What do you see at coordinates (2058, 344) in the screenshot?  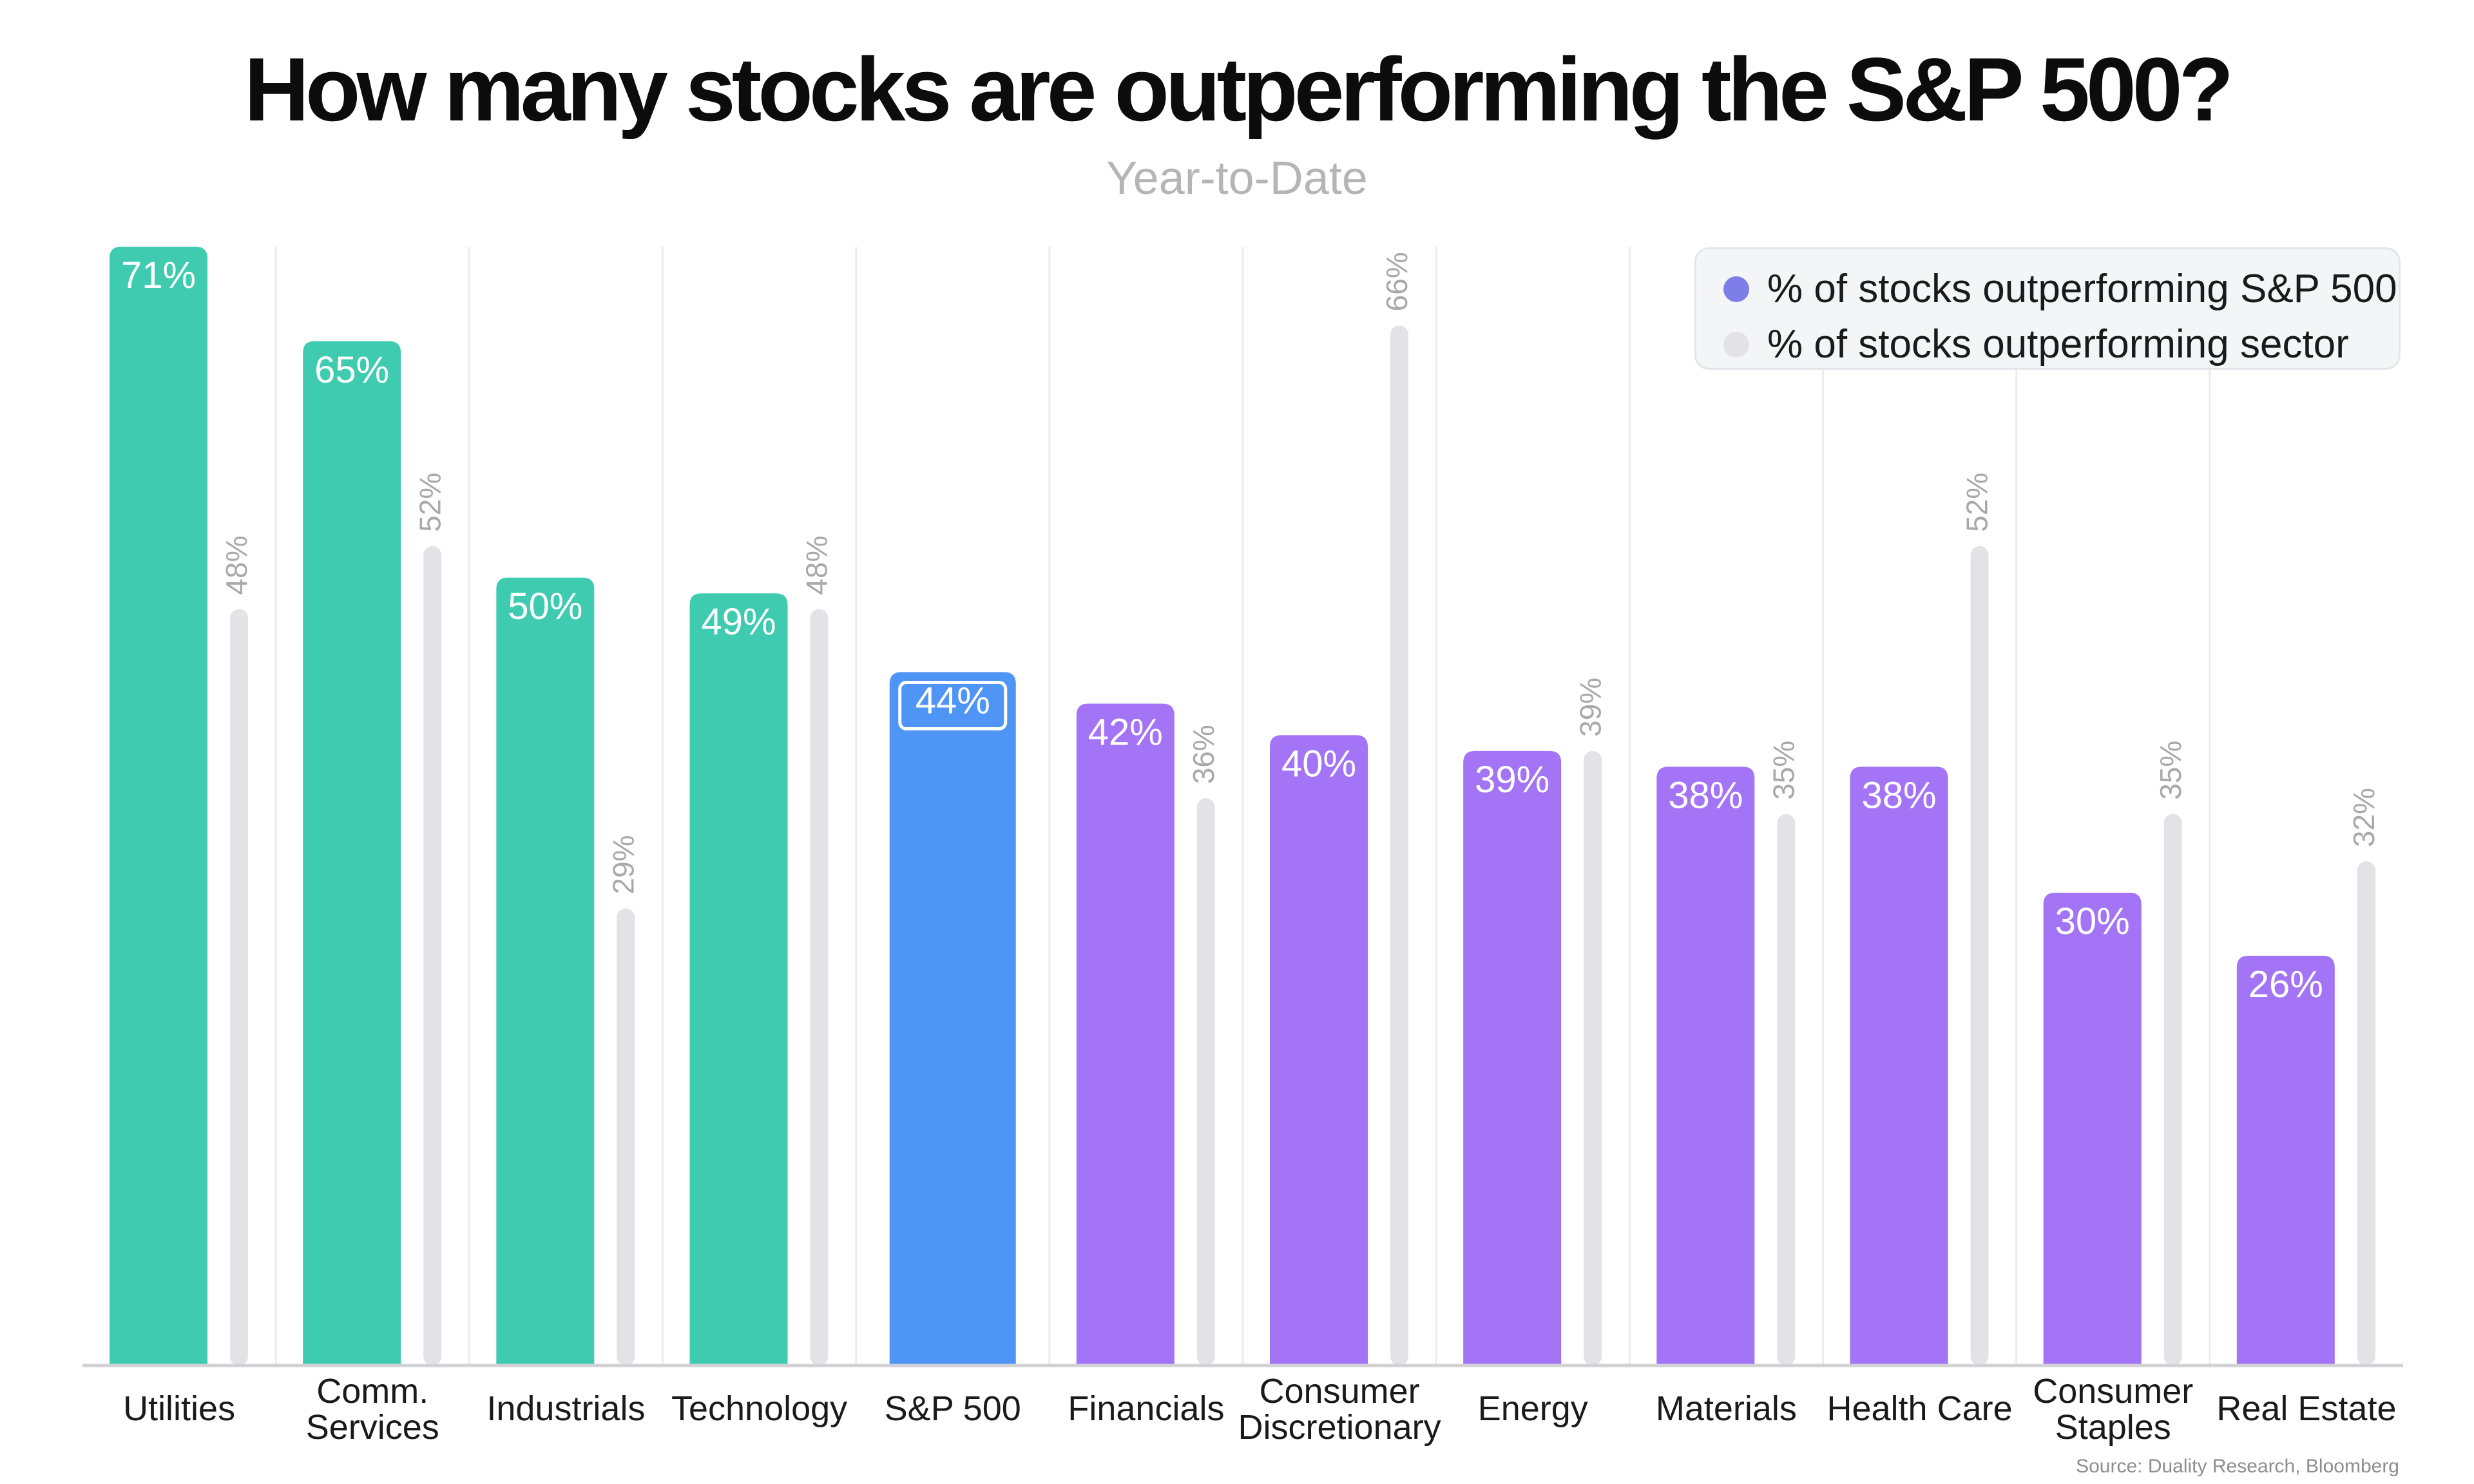 I see `legend-label-secondary: % of stocks outperforming sector` at bounding box center [2058, 344].